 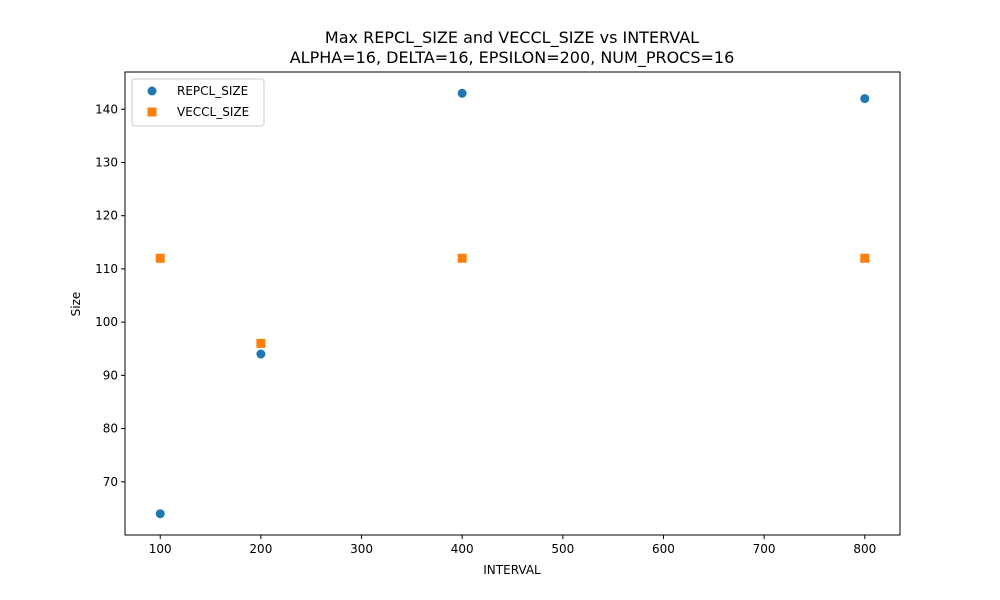 I want to click on x-axis-label: INTERVAL, so click(x=512, y=570).